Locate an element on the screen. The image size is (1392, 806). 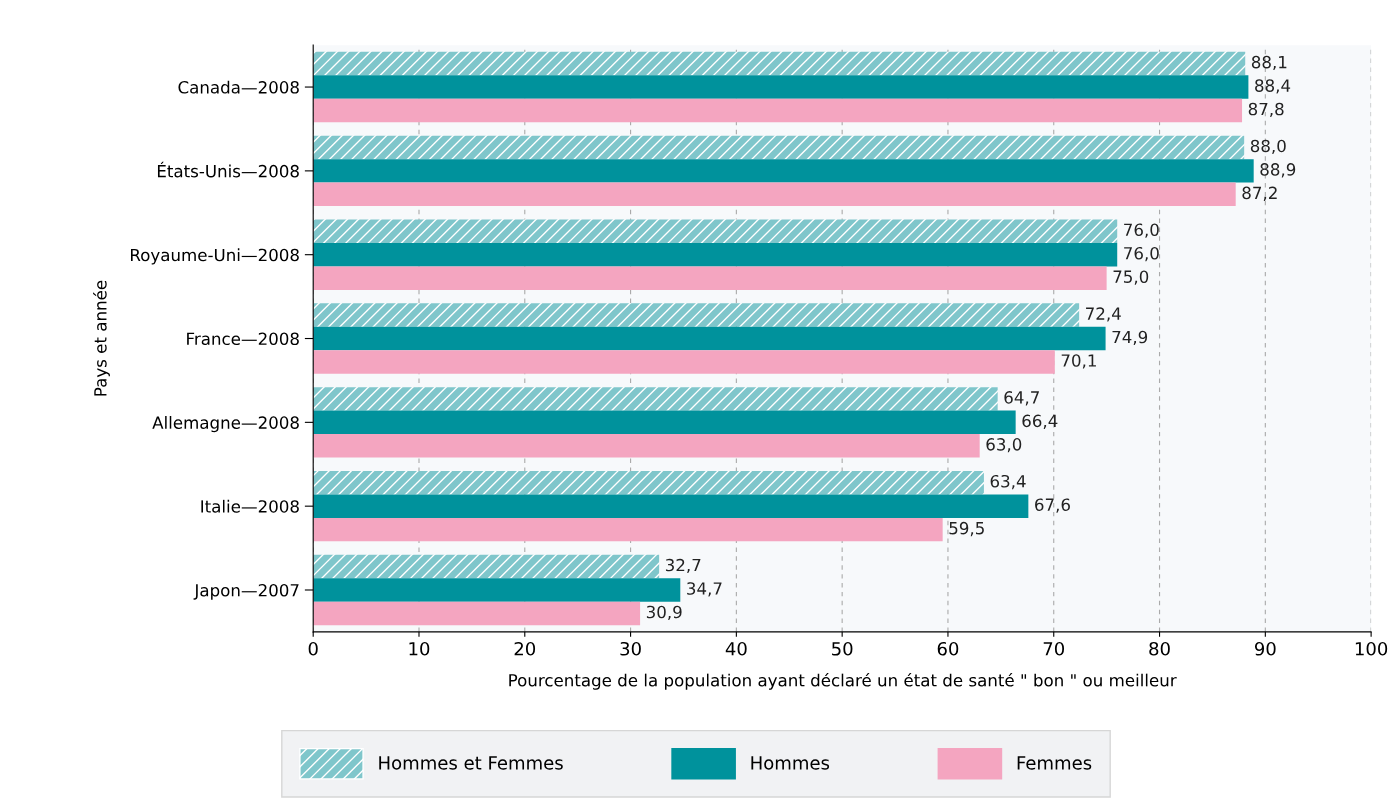
y-tick-label: Royaume-Uni—2008 is located at coordinates (215, 256).